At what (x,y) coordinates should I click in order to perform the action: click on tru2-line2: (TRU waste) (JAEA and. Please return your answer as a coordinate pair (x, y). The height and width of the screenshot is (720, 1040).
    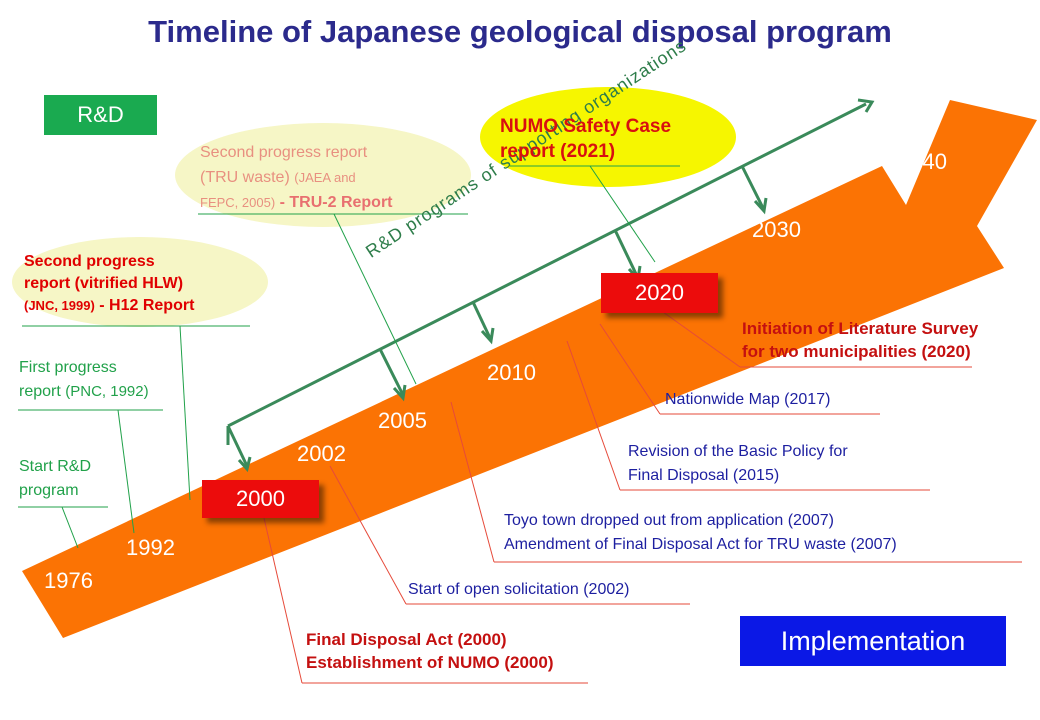
    Looking at the image, I should click on (296, 177).